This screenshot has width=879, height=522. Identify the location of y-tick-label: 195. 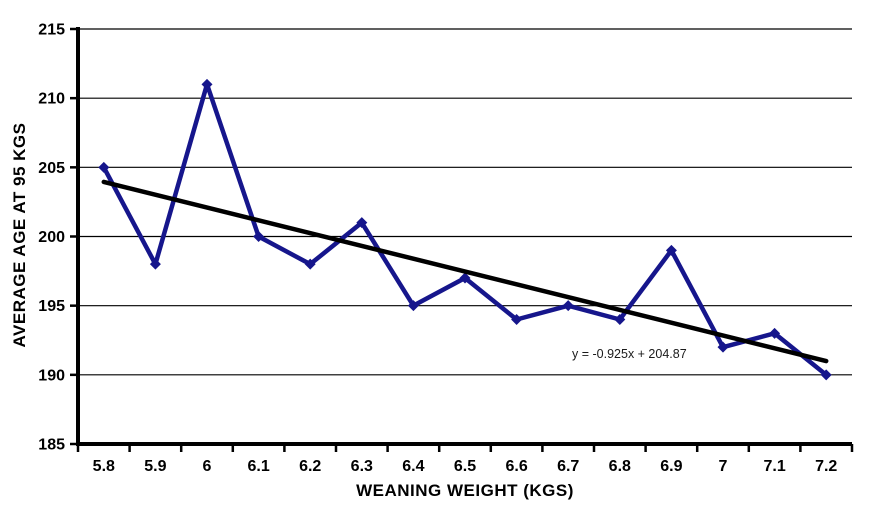
(51, 306).